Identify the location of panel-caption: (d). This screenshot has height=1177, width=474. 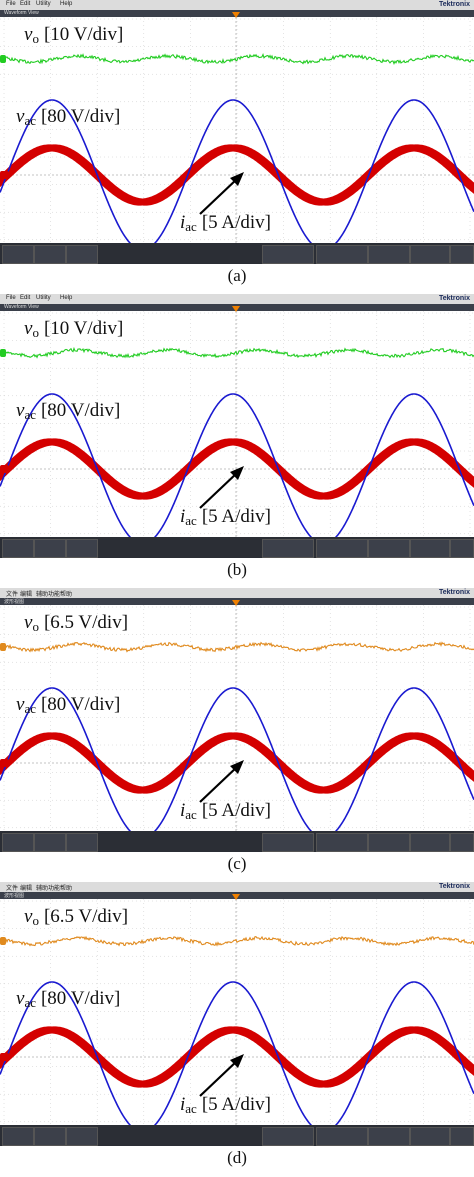
(237, 1157).